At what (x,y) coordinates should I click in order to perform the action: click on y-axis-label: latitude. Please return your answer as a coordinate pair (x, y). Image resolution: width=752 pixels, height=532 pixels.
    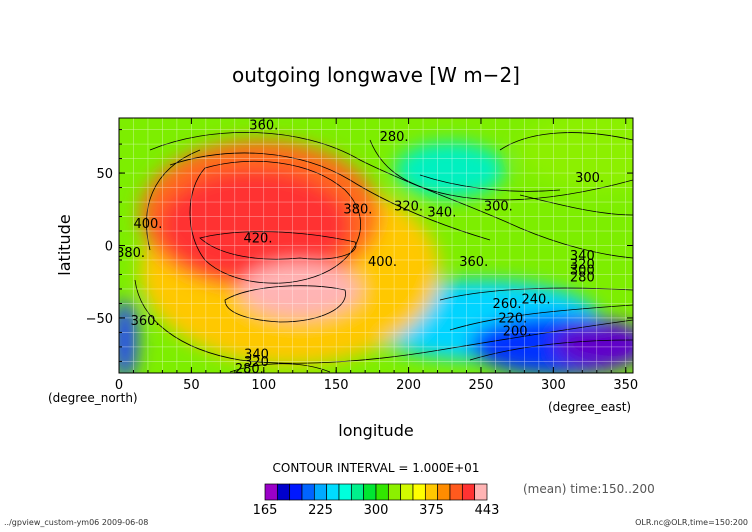
    Looking at the image, I should click on (64, 244).